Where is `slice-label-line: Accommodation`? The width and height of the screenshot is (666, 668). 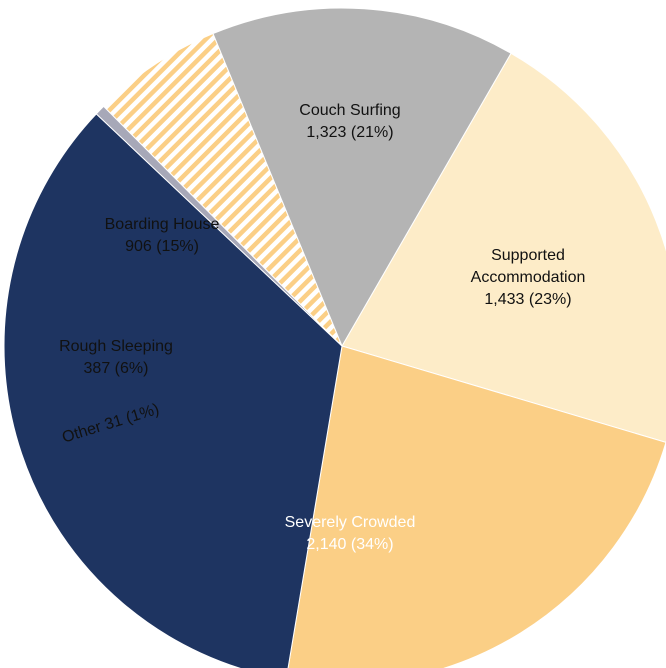
slice-label-line: Accommodation is located at coordinates (528, 277).